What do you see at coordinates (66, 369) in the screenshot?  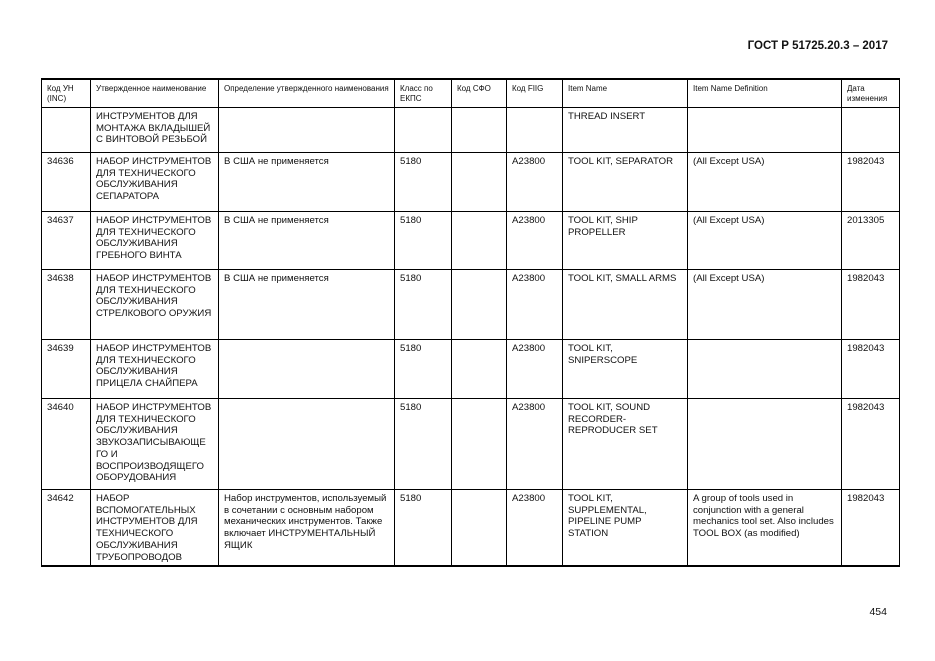 I see `table-cell: 34639` at bounding box center [66, 369].